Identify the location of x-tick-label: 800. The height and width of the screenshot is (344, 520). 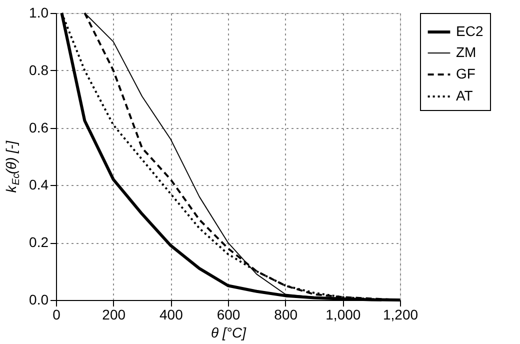
(286, 314).